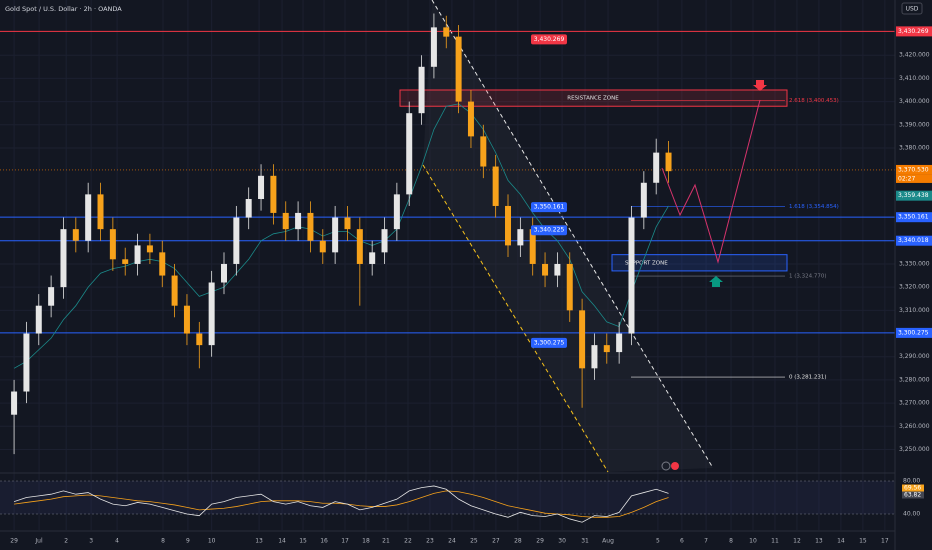  What do you see at coordinates (324, 541) in the screenshot?
I see `x-tick-label: 16` at bounding box center [324, 541].